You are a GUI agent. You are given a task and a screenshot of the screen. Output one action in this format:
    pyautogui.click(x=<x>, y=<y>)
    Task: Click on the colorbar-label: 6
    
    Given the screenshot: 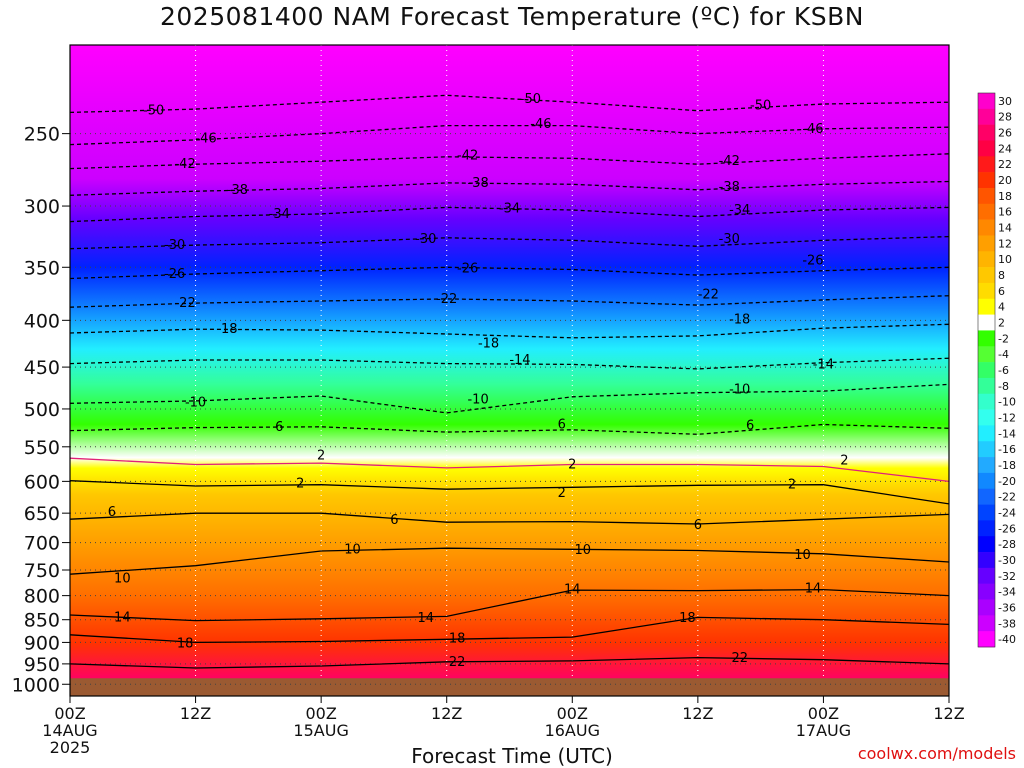 What is the action you would take?
    pyautogui.click(x=1001, y=291)
    